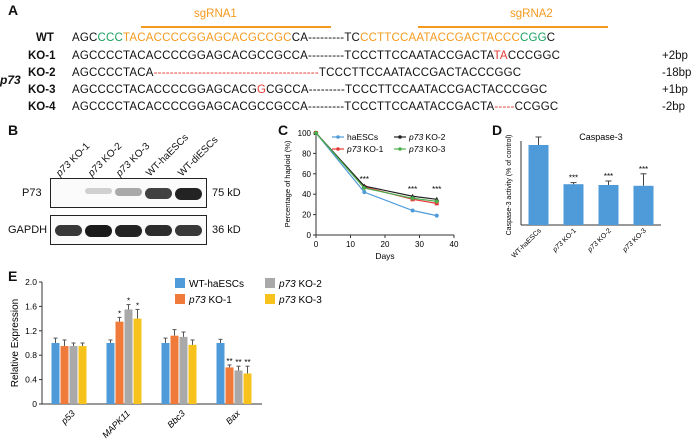 The width and height of the screenshot is (696, 443). What do you see at coordinates (527, 243) in the screenshot?
I see `category-label: WT-haESCs` at bounding box center [527, 243].